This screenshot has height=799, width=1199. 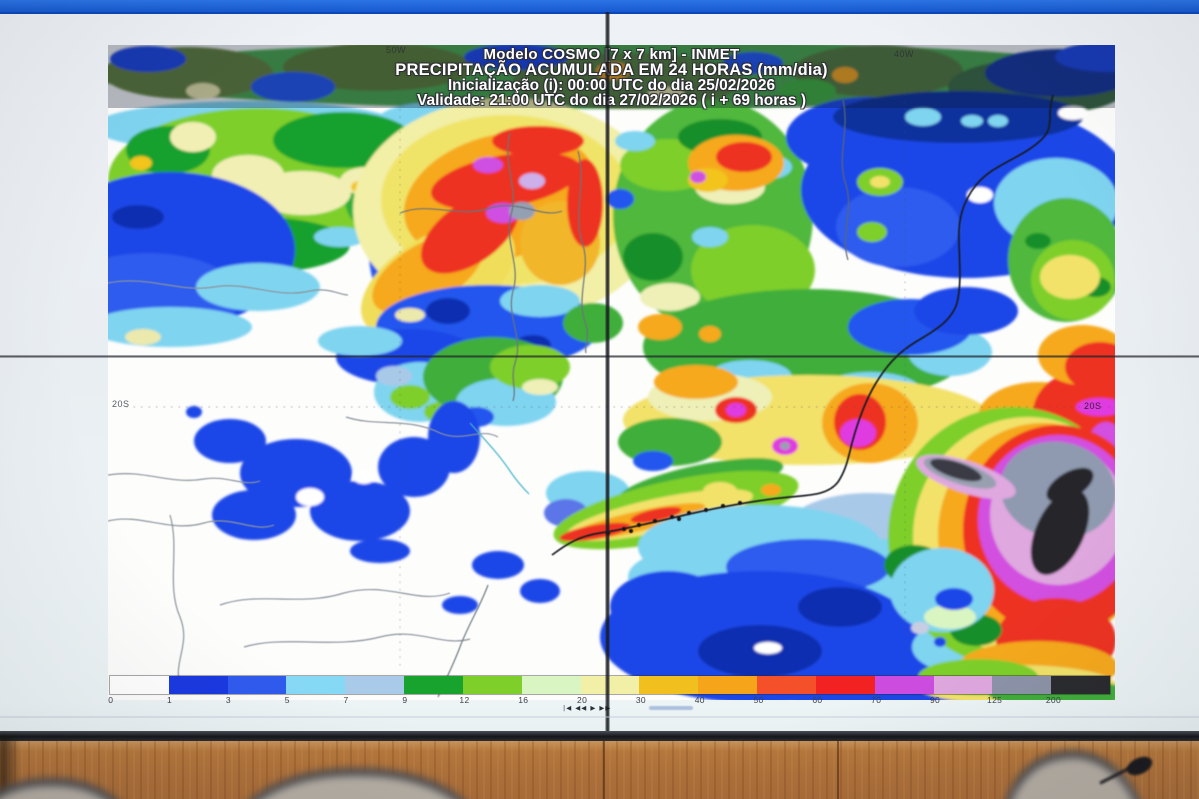 I want to click on colorbar-tick-labels: 0 1 3 5 7 9 12 16 20 30 40 50 60 70 90 125 200, so click(x=609, y=701).